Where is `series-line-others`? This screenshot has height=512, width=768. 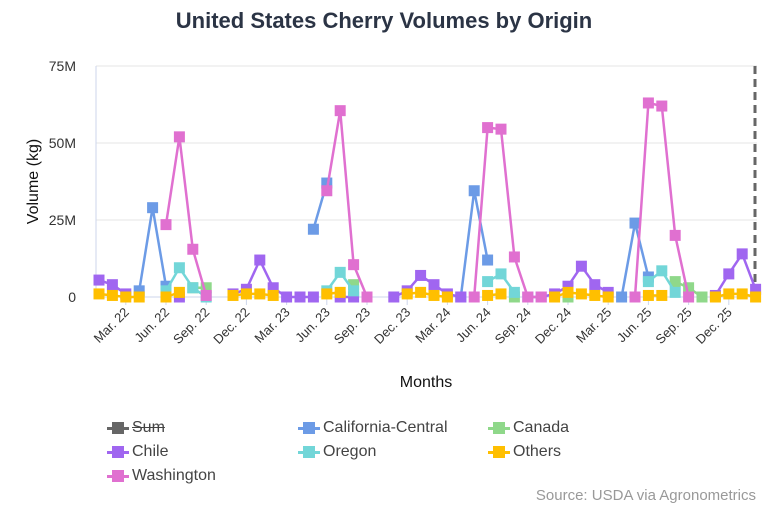
series-line-others is located at coordinates (427, 295).